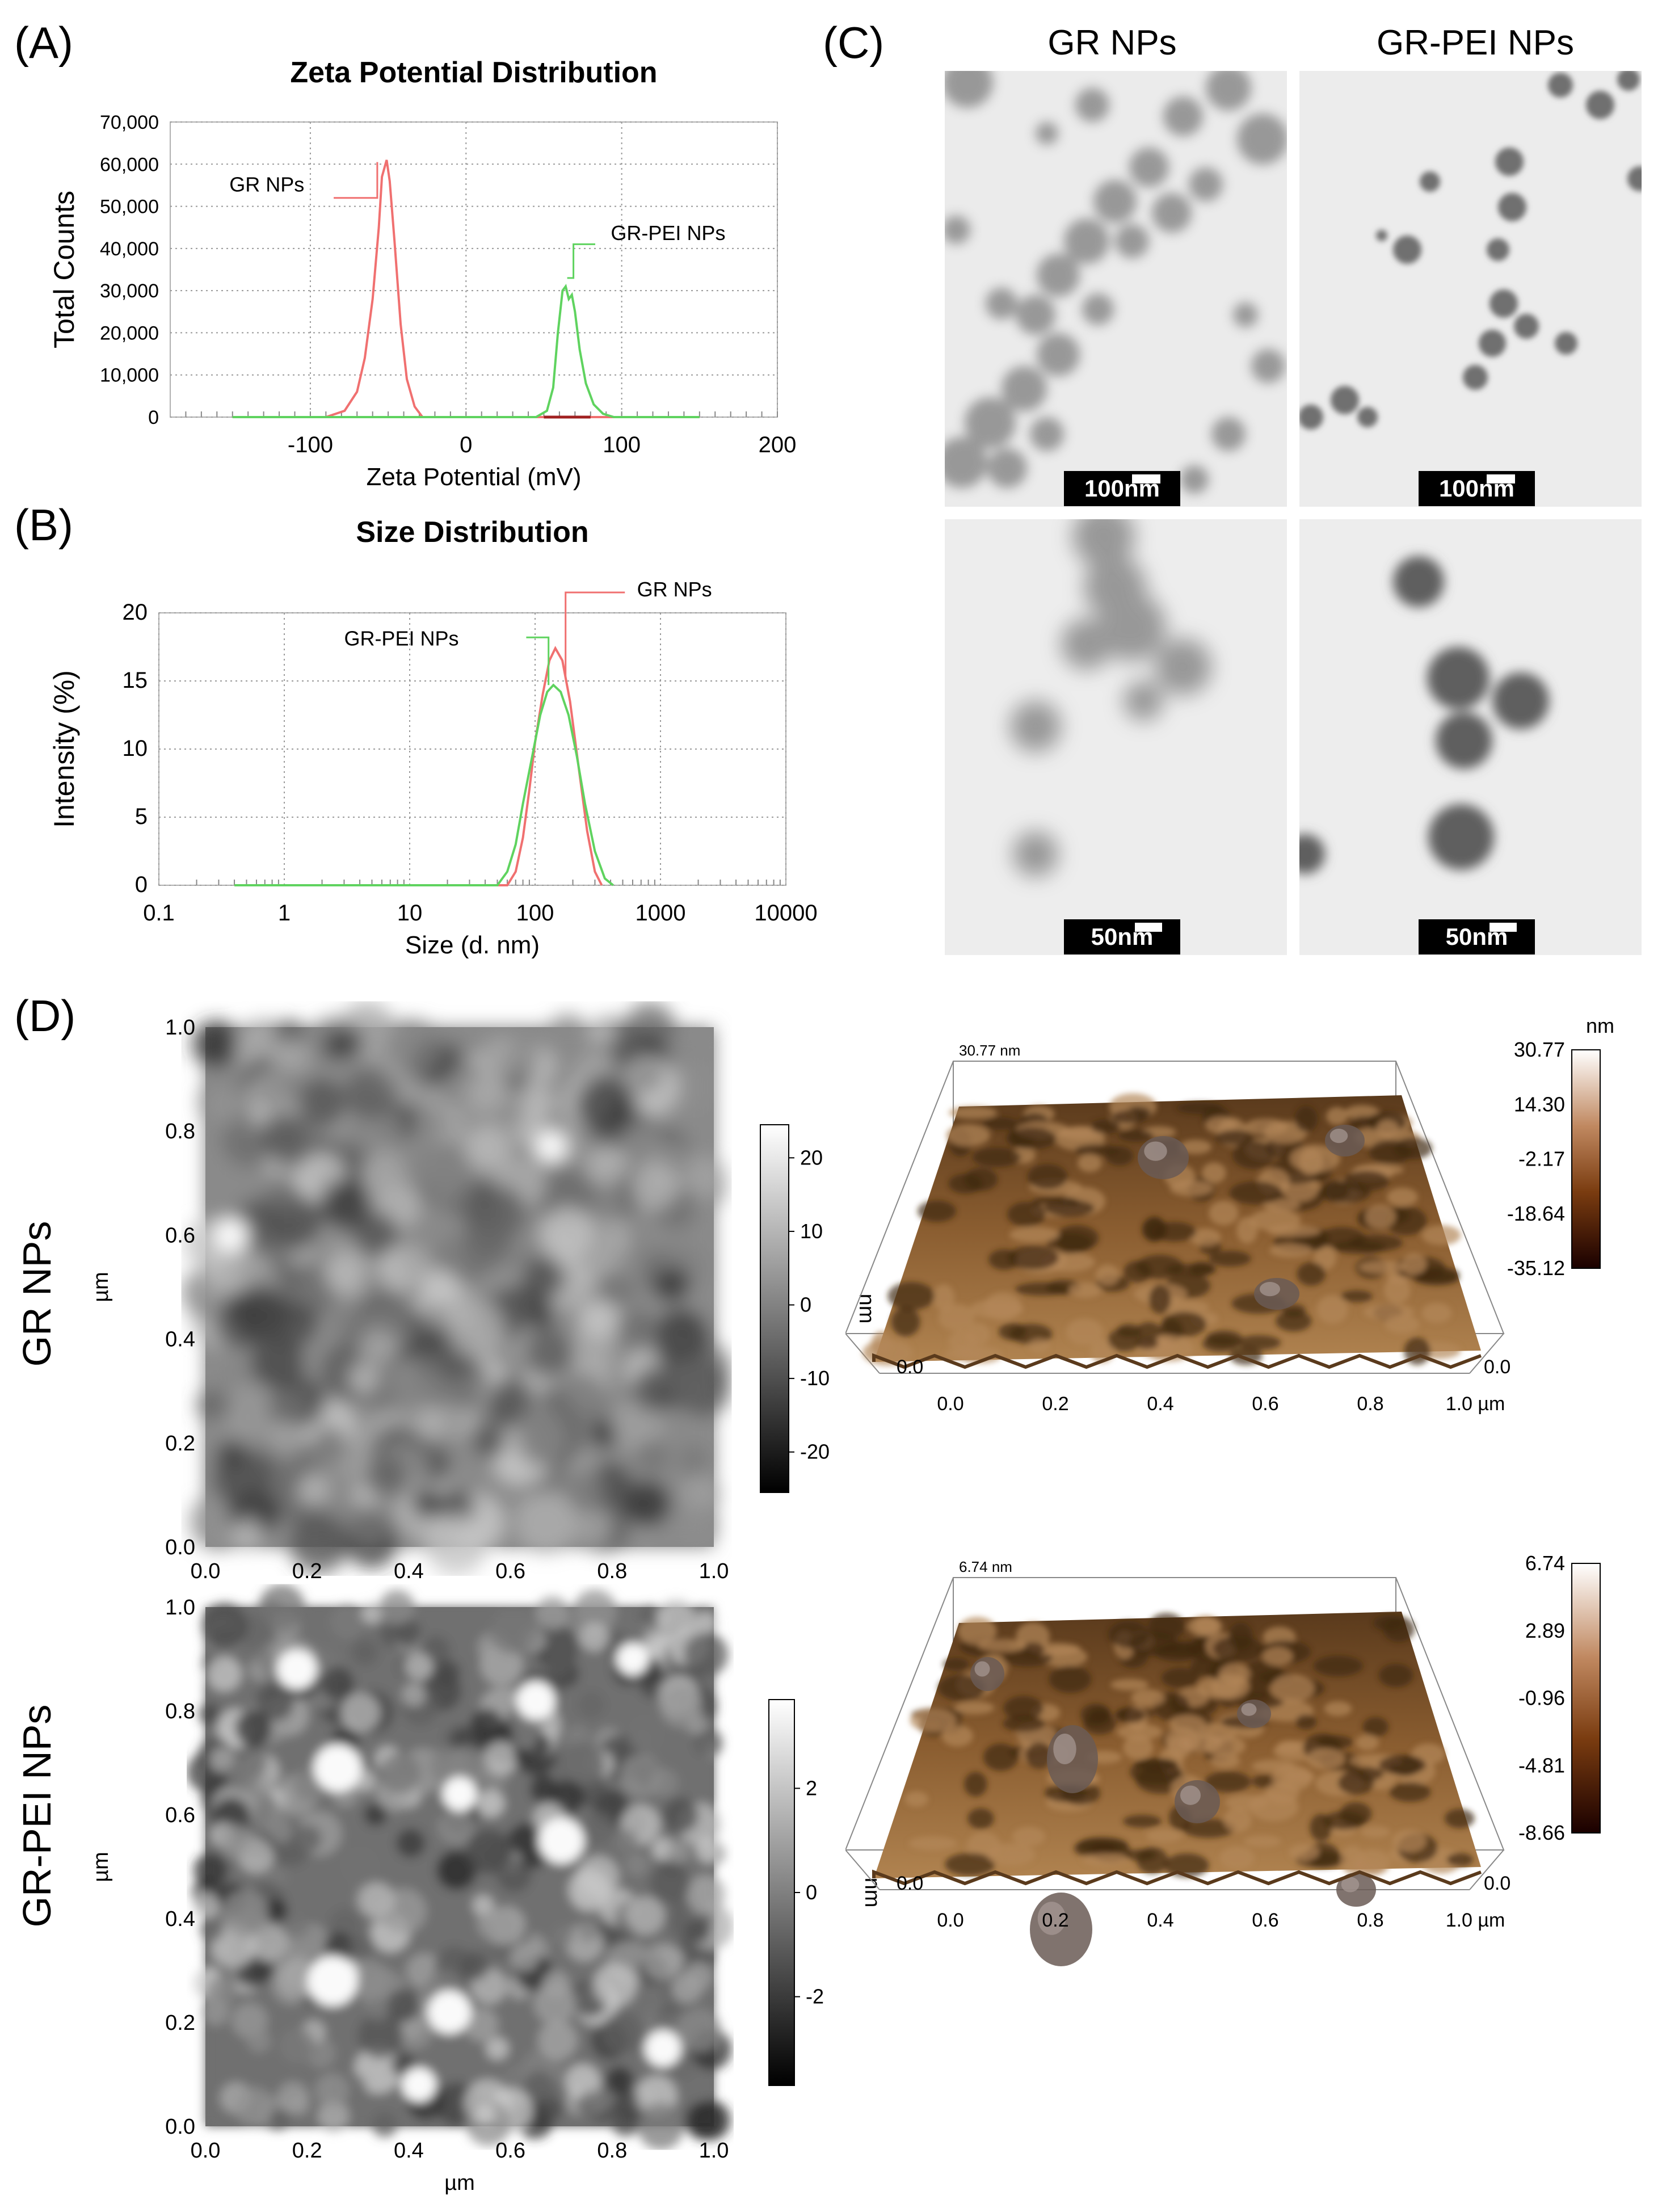  Describe the element at coordinates (661, 913) in the screenshot. I see `x-tick-label: 1000` at that location.